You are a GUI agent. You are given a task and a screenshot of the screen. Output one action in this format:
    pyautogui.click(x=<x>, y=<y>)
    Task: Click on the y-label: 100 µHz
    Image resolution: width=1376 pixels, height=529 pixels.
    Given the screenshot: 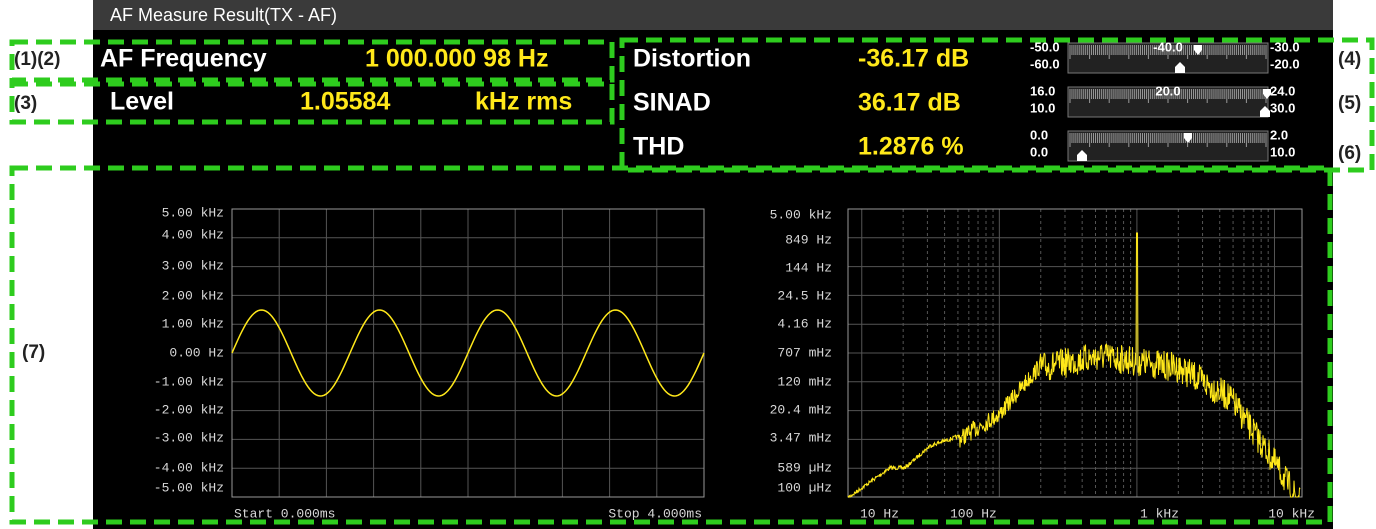 What is the action you would take?
    pyautogui.click(x=804, y=487)
    